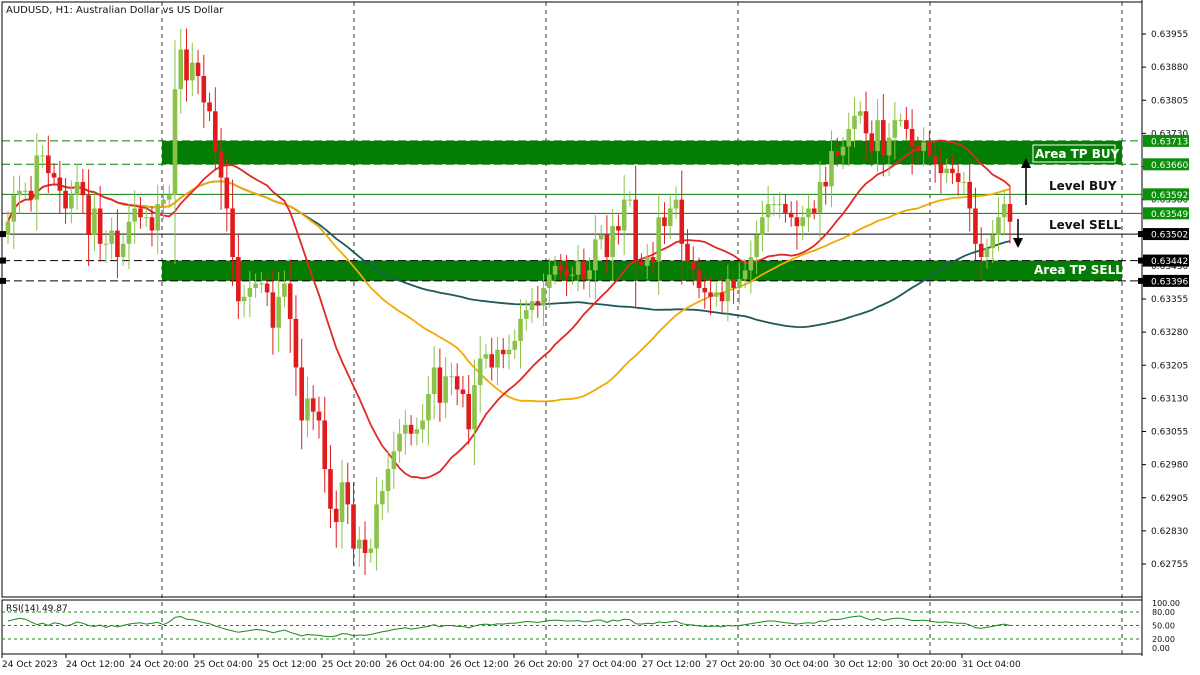  I want to click on time-tick-label: 30 Oct 04:00, so click(799, 665).